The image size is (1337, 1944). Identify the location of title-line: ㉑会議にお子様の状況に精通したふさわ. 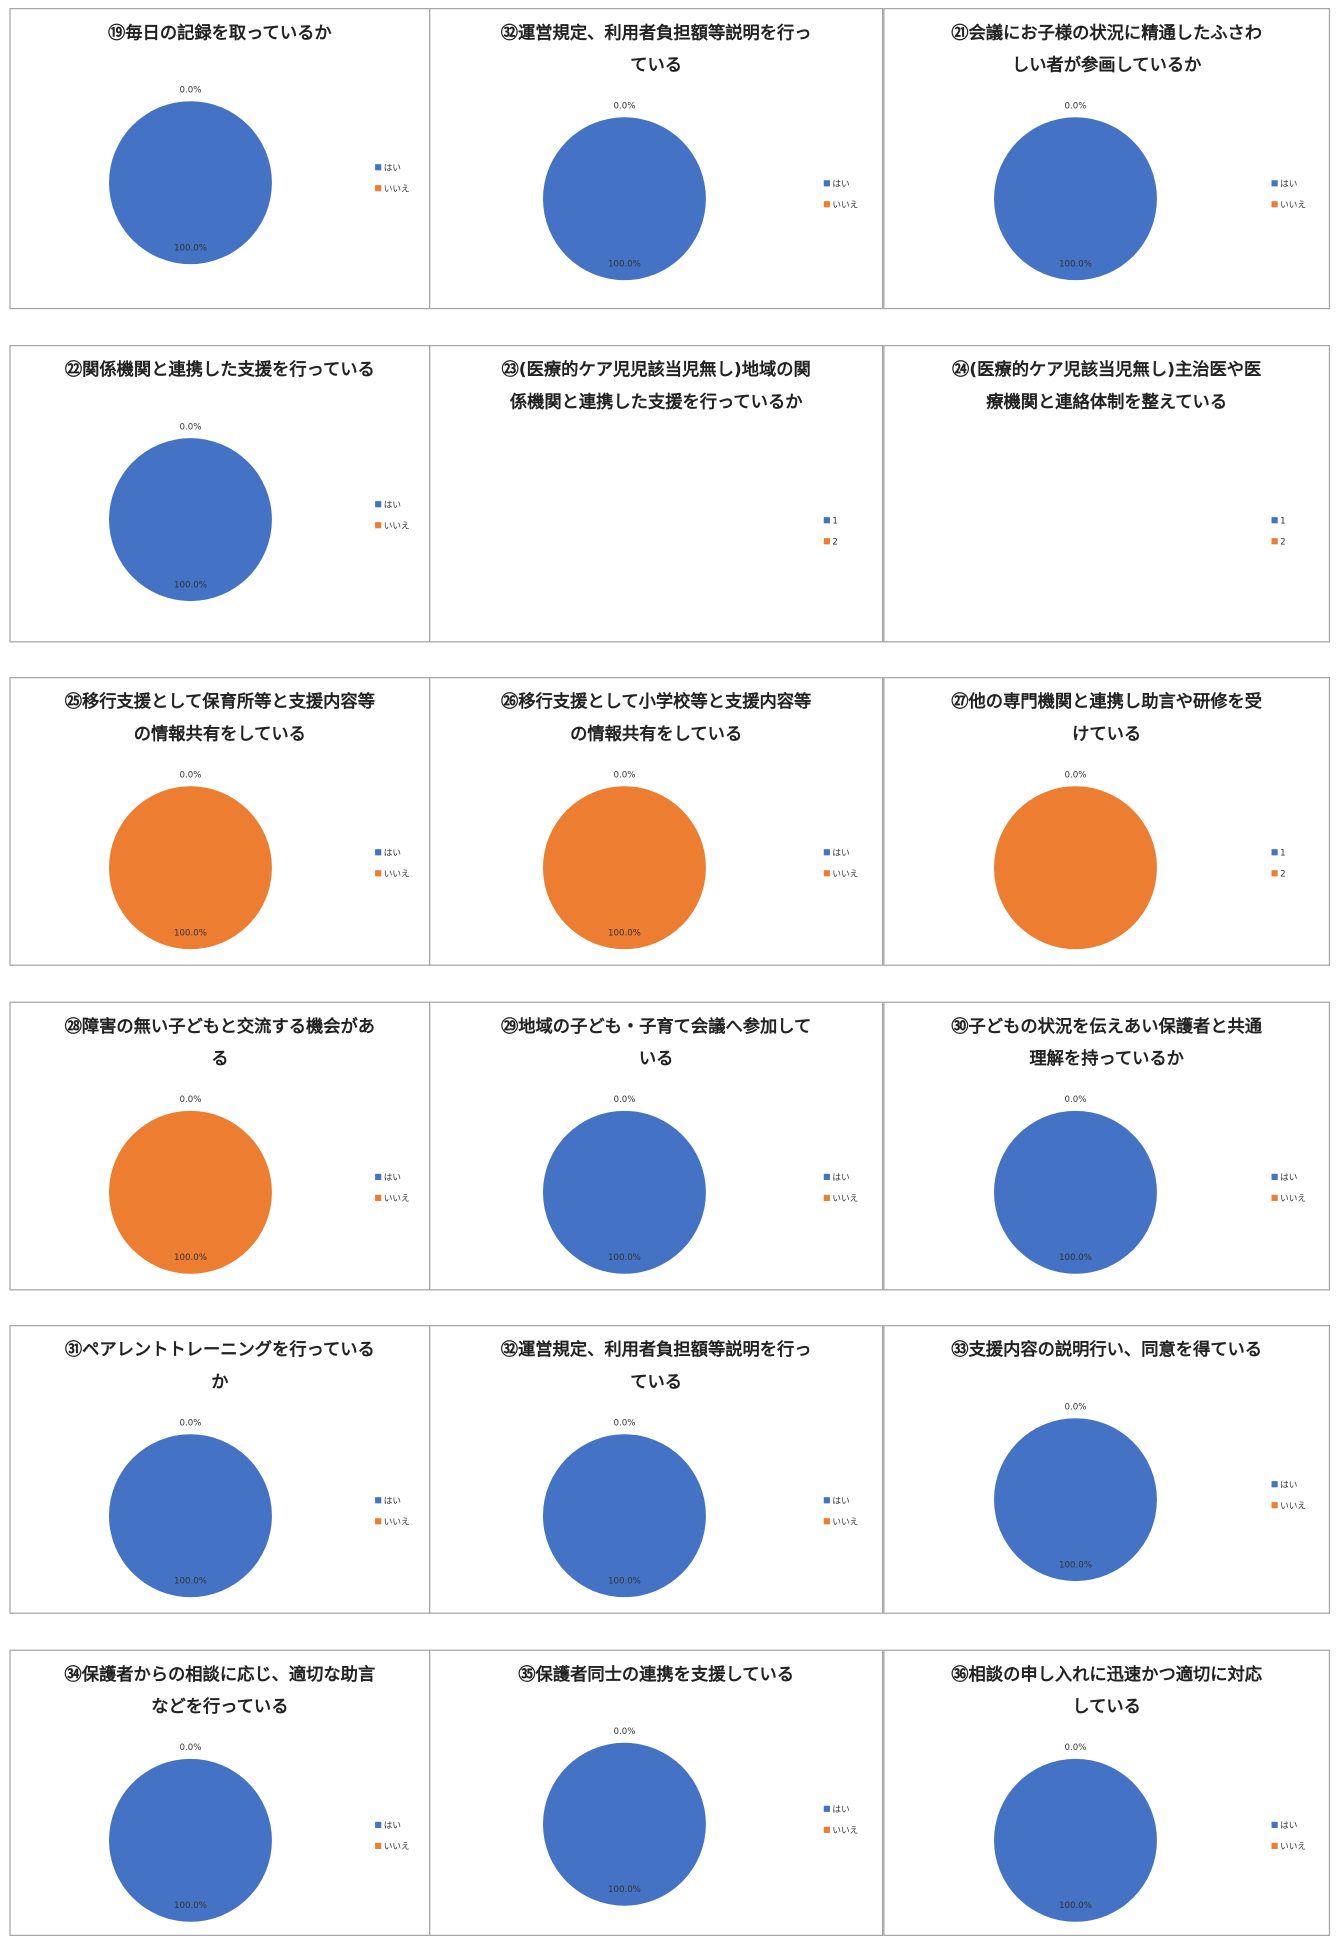
(1106, 32).